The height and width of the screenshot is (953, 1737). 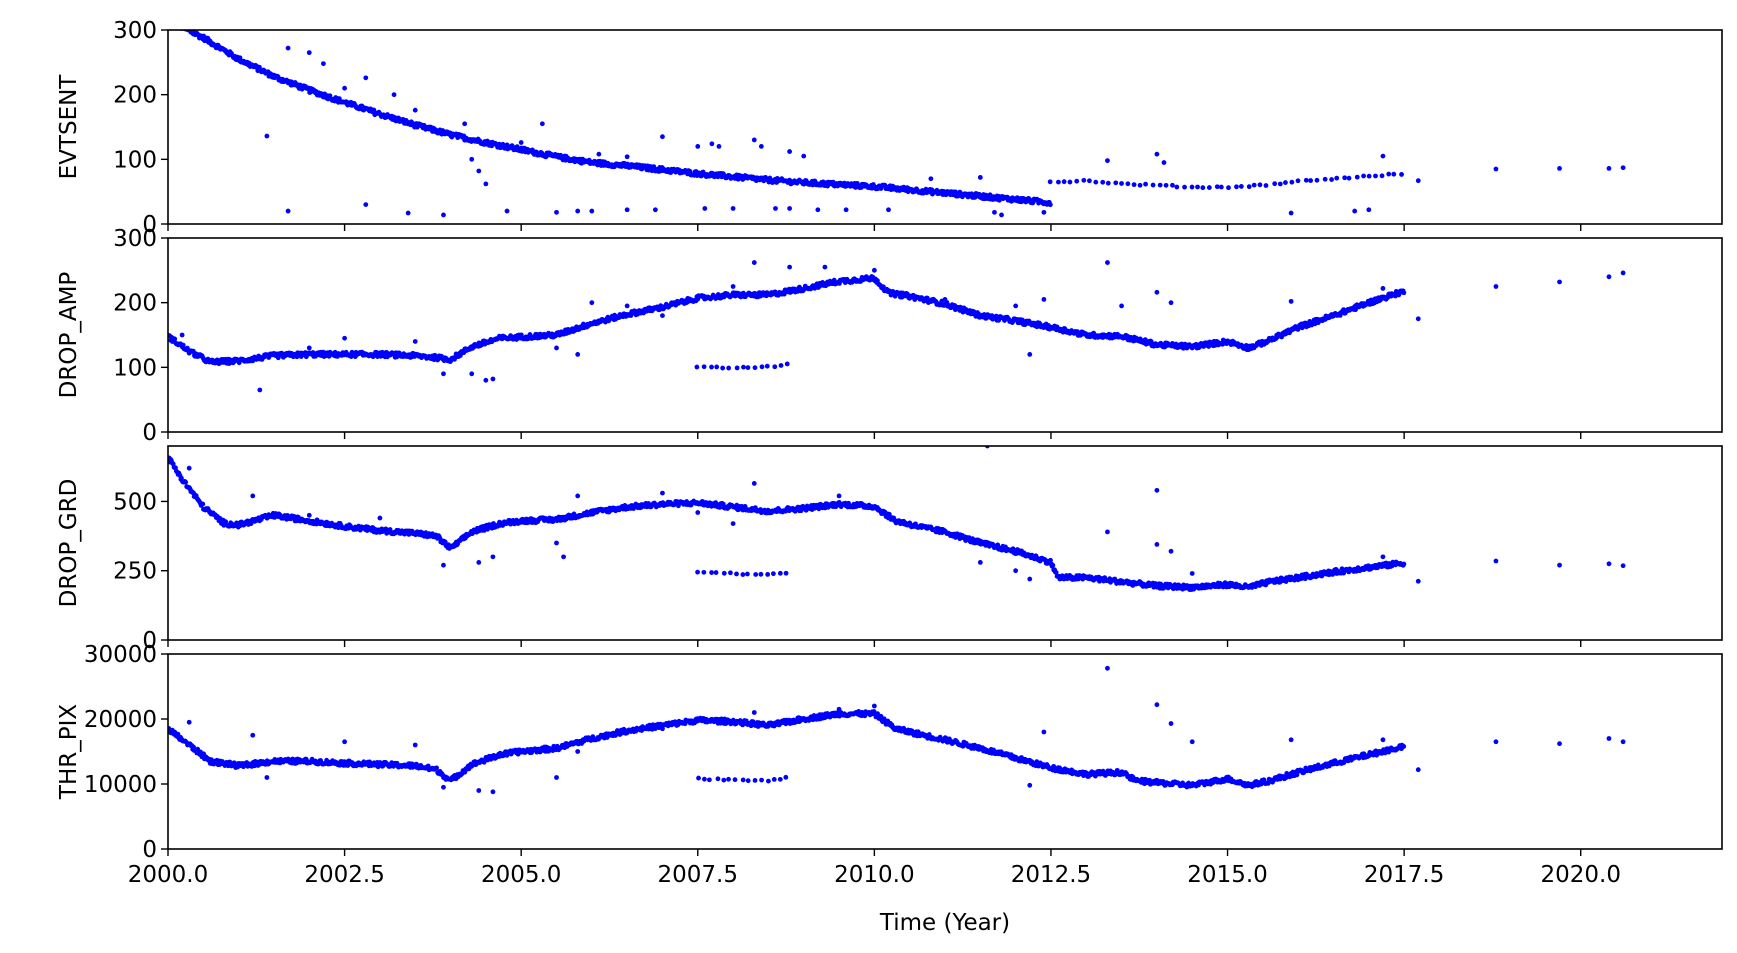 What do you see at coordinates (69, 127) in the screenshot?
I see `y-axis-label: EVTSENT` at bounding box center [69, 127].